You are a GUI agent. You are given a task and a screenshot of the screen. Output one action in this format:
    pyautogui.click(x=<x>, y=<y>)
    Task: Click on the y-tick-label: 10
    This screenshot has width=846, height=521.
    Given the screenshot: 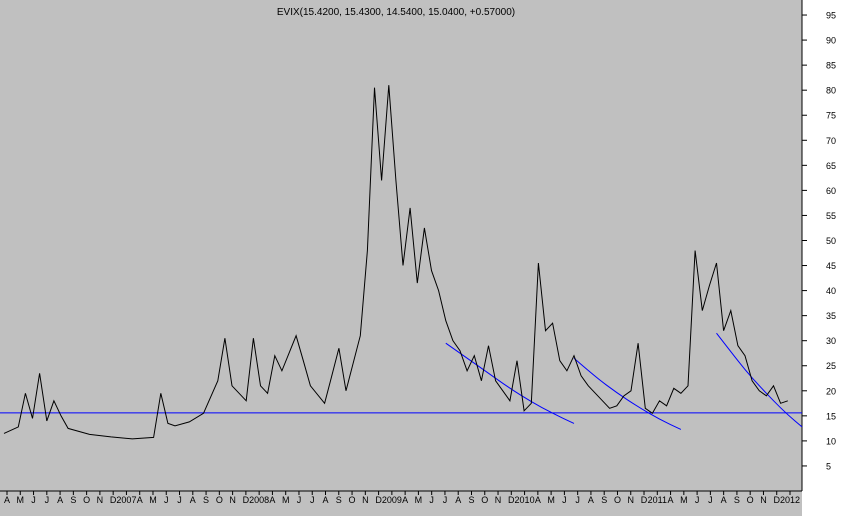 What is the action you would take?
    pyautogui.click(x=831, y=441)
    